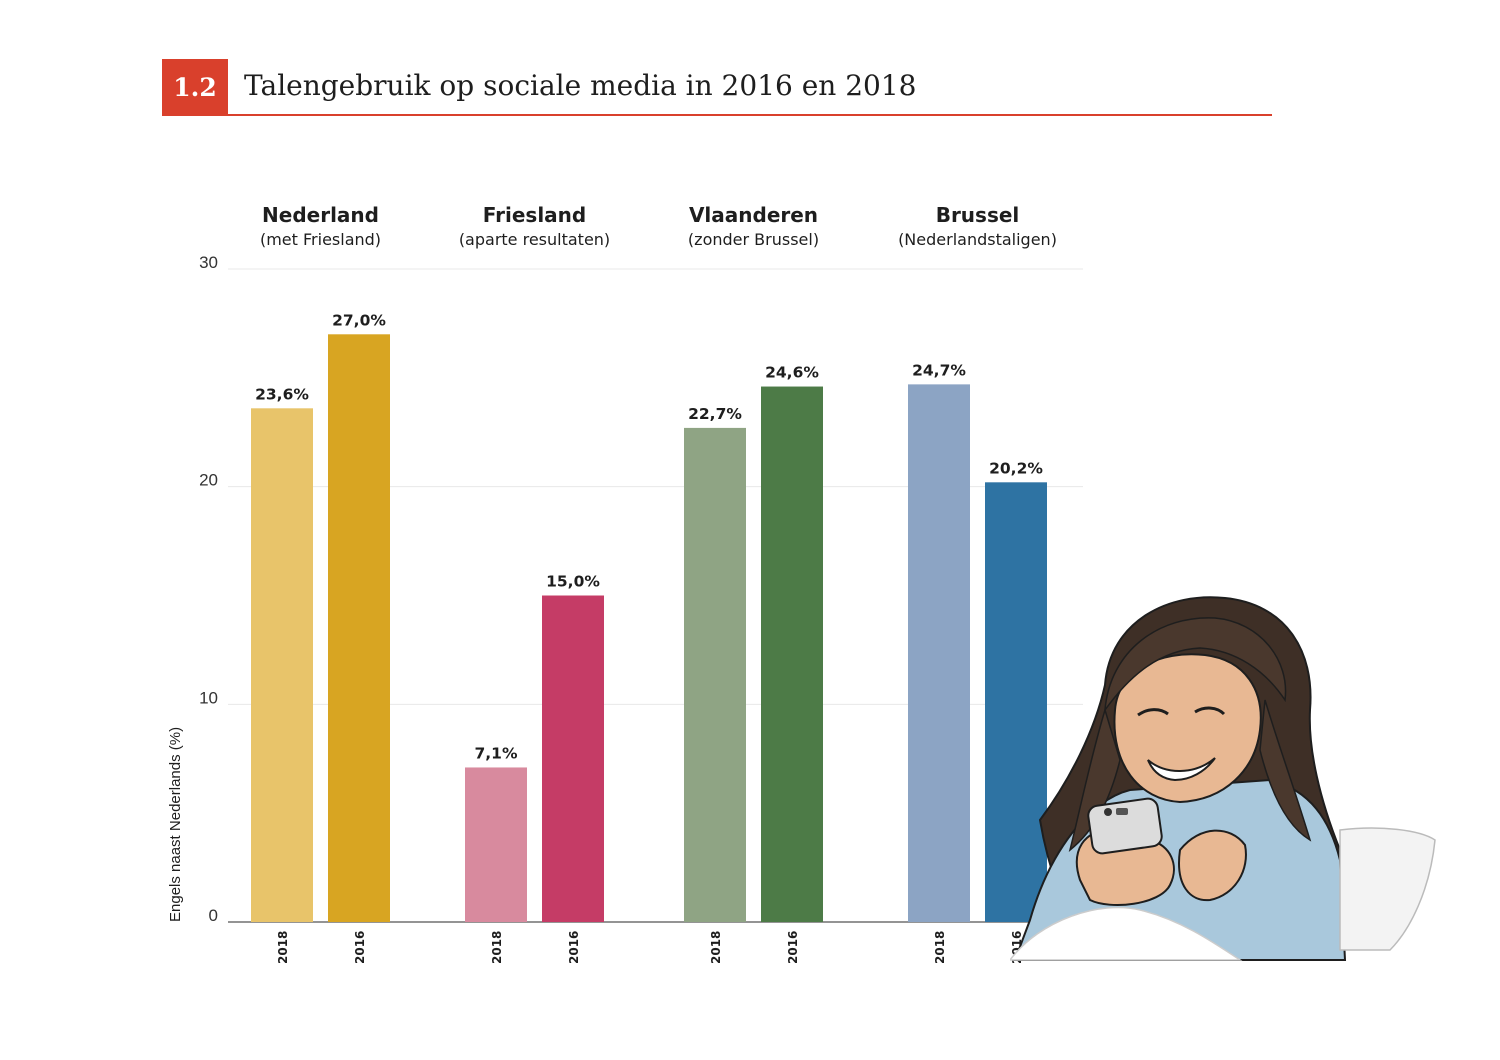 This screenshot has height=1060, width=1500. I want to click on y-tick-label: 20, so click(208, 480).